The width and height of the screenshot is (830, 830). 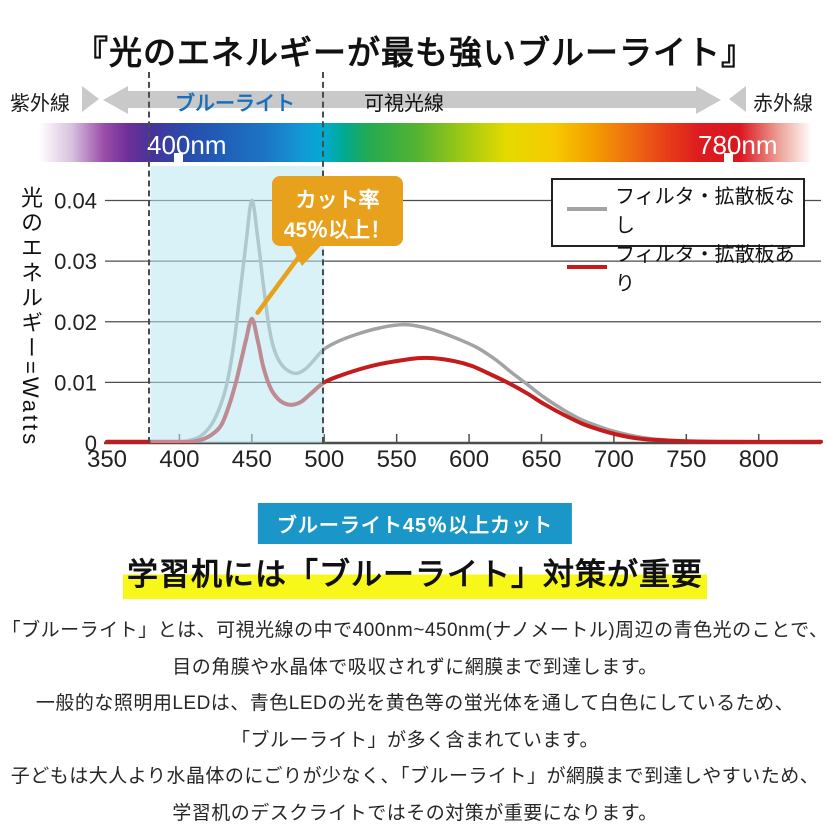 I want to click on bluelight-band-right-dashed-line, so click(x=323, y=257).